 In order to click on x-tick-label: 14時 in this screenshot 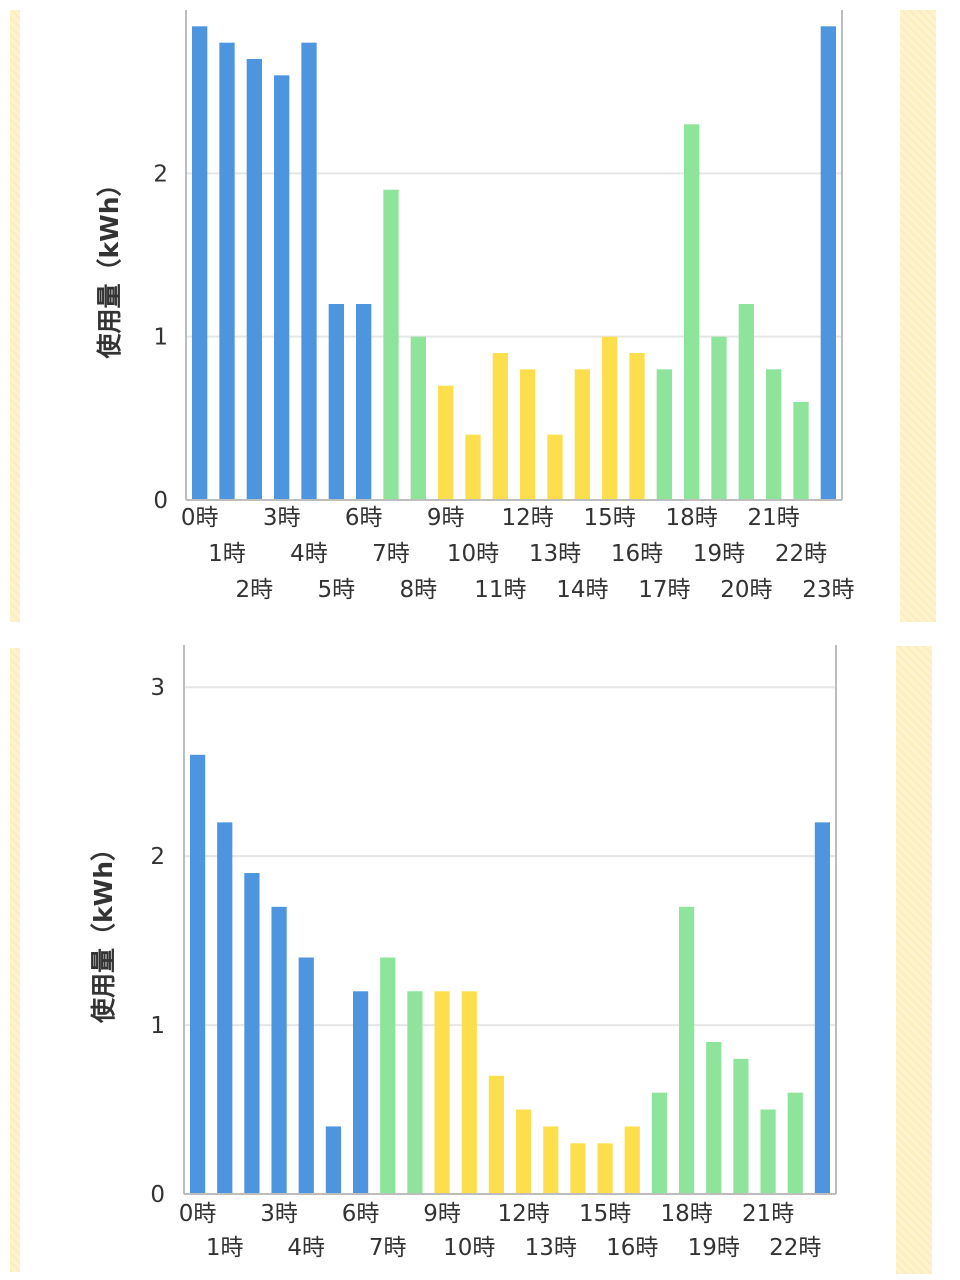, I will do `click(582, 590)`.